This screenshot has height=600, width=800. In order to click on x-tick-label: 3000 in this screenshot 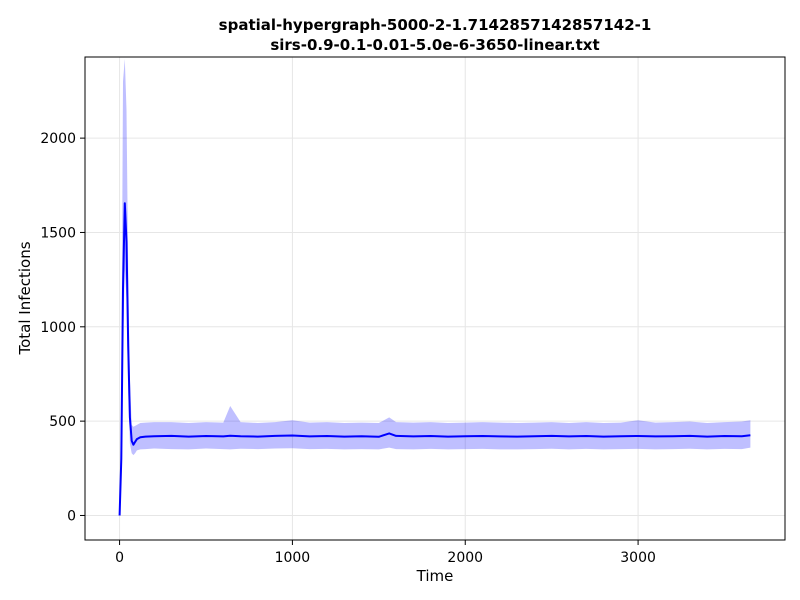, I will do `click(638, 558)`.